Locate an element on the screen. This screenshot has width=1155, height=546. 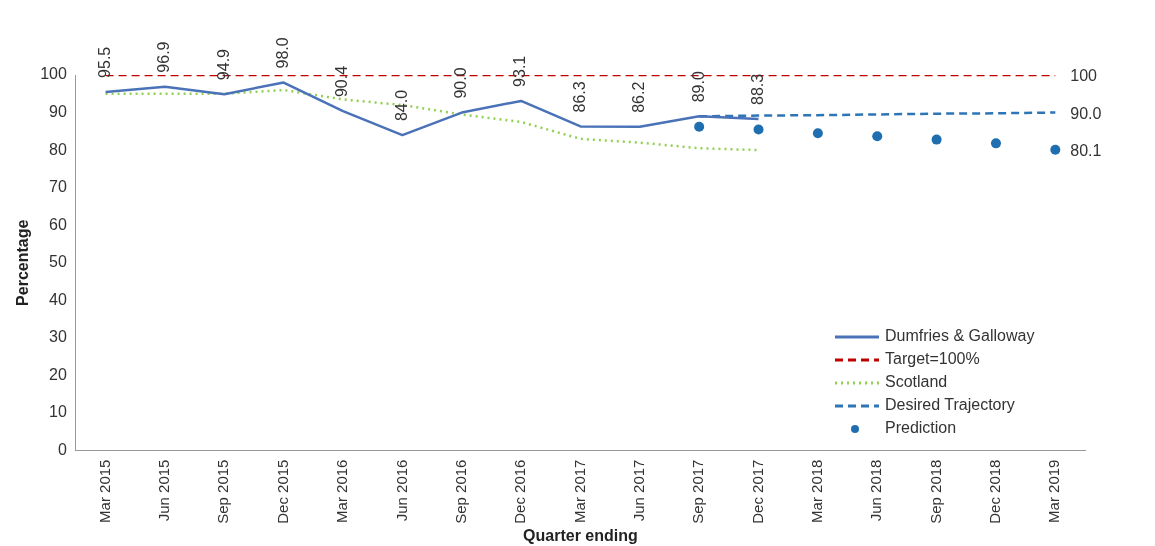
data-label: 100 is located at coordinates (1084, 76).